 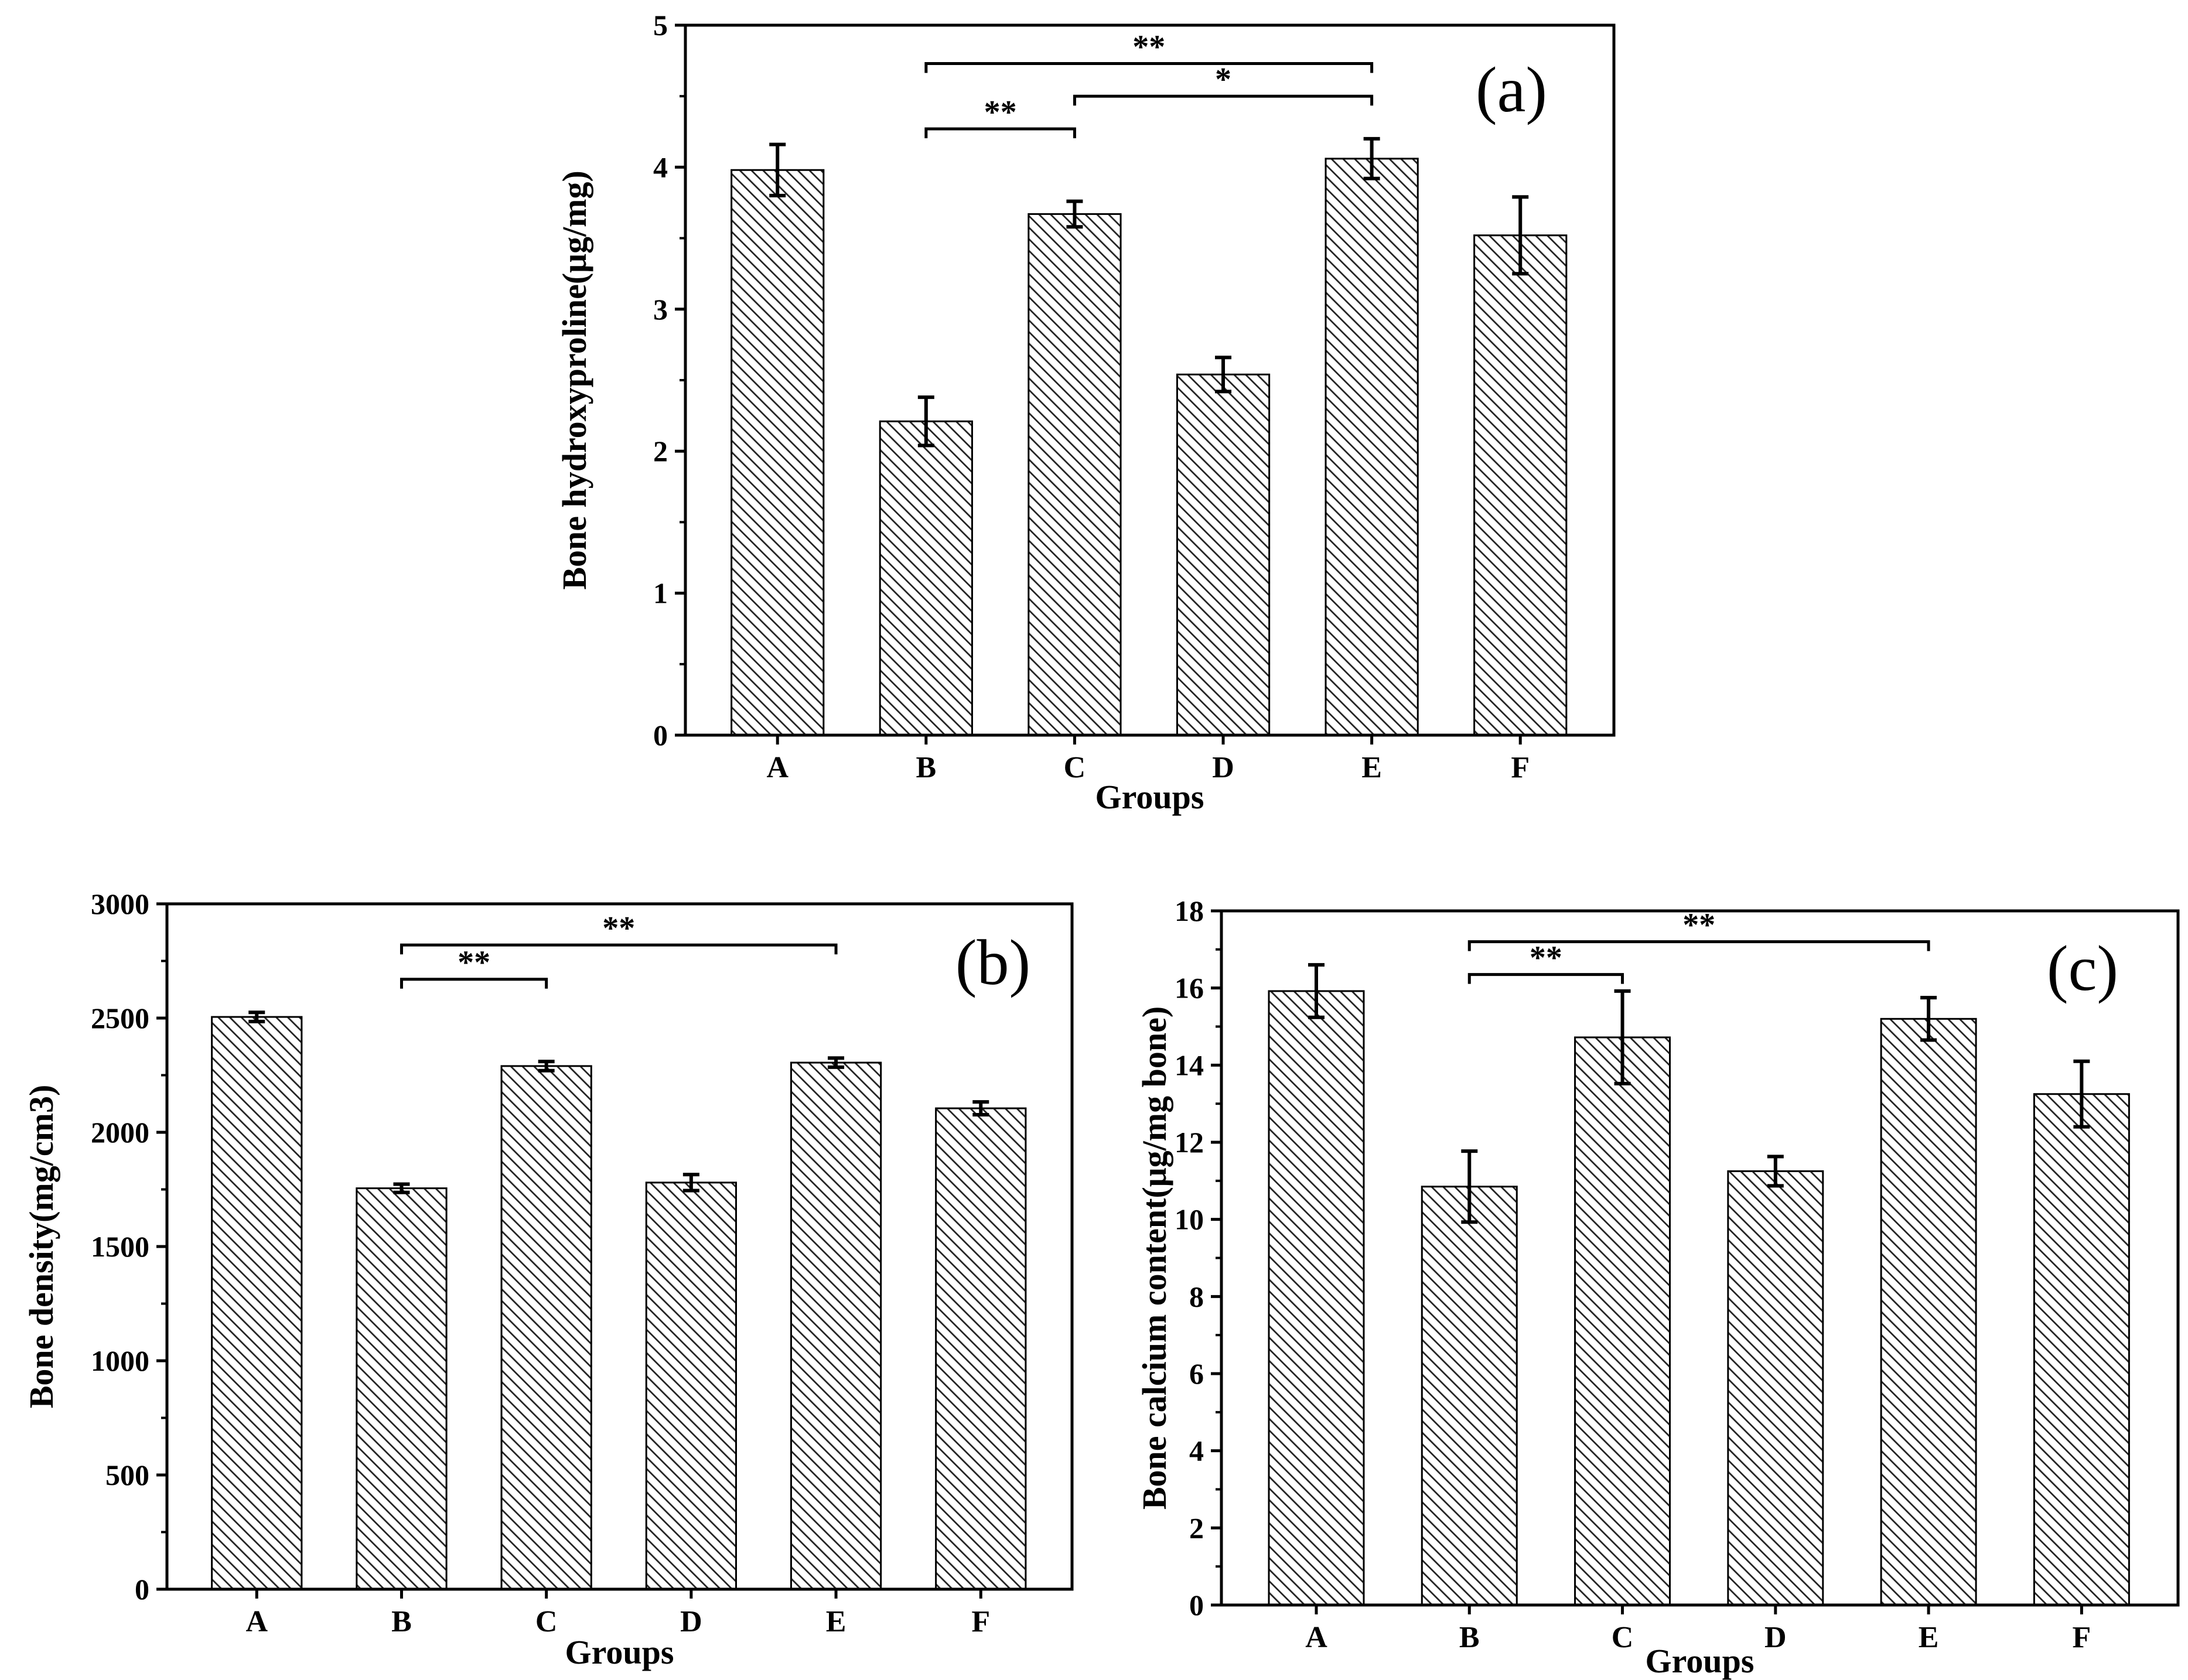 What do you see at coordinates (2082, 968) in the screenshot?
I see `panel-label: (c)` at bounding box center [2082, 968].